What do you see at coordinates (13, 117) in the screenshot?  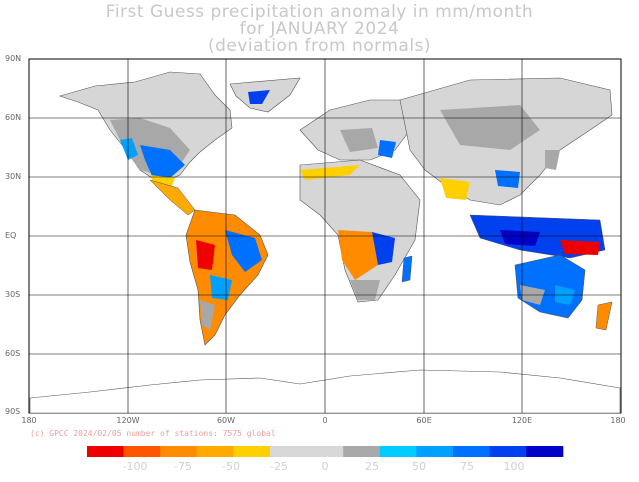 I see `lat-label-60n: 60N` at bounding box center [13, 117].